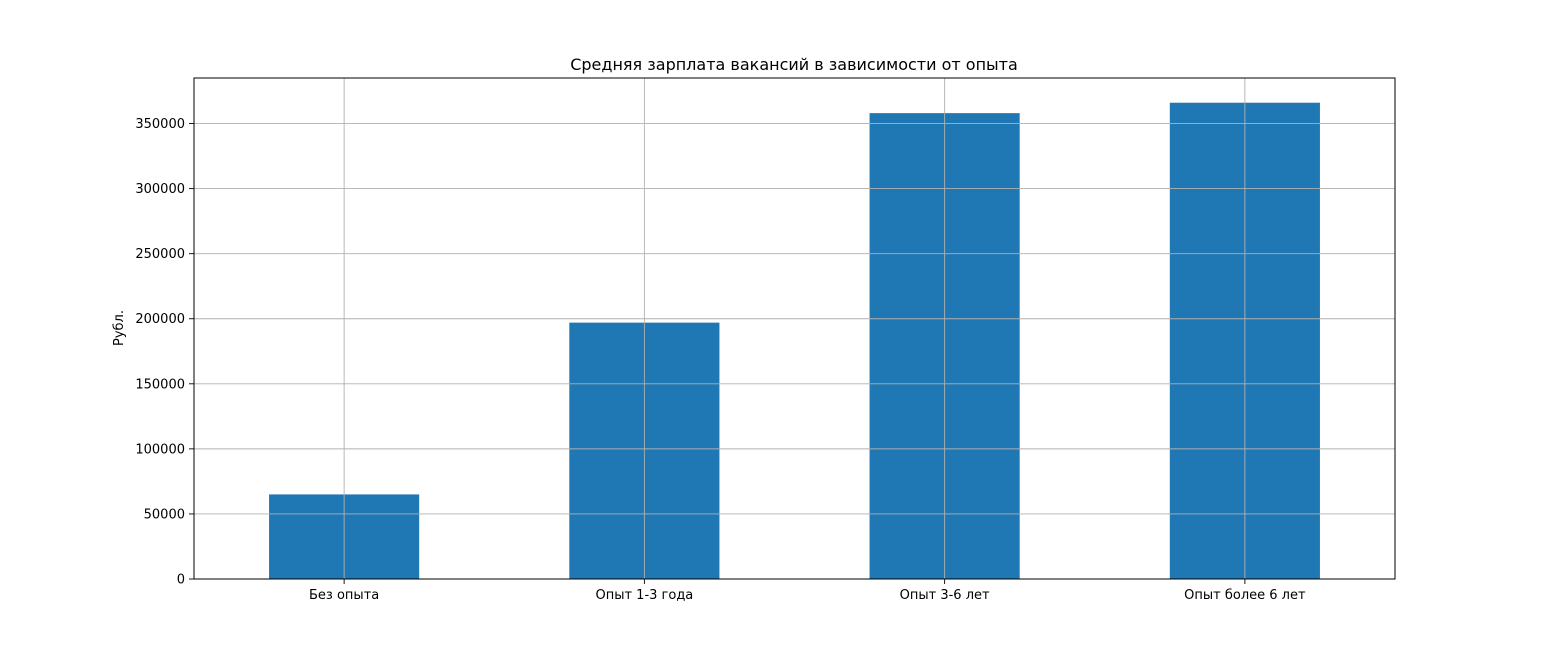  I want to click on y-axis-label: Рубл., so click(119, 328).